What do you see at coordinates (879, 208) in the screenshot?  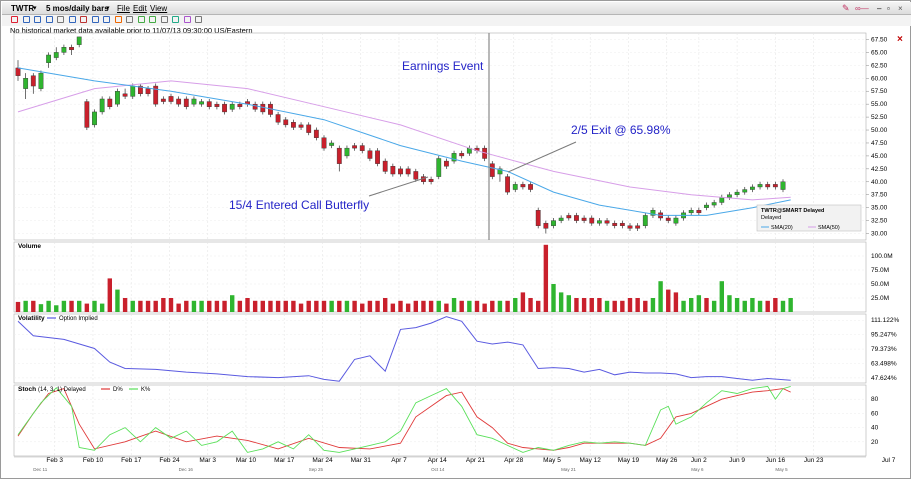 I see `price-tick-label: 35.00` at bounding box center [879, 208].